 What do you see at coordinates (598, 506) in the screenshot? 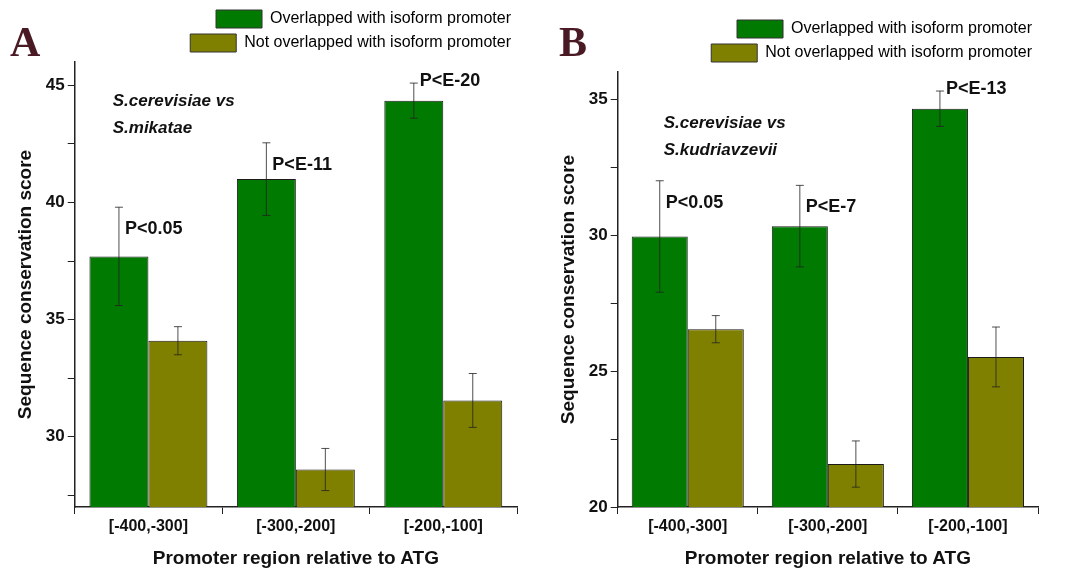
I see `y-tick-label: 20` at bounding box center [598, 506].